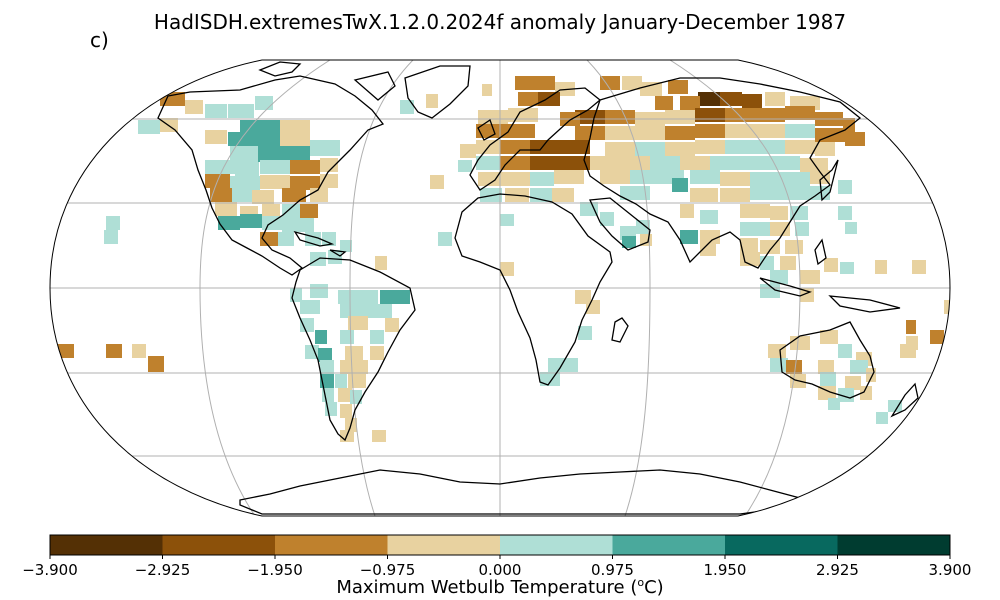  I want to click on colorbar-tick-label: 0.975, so click(612, 570).